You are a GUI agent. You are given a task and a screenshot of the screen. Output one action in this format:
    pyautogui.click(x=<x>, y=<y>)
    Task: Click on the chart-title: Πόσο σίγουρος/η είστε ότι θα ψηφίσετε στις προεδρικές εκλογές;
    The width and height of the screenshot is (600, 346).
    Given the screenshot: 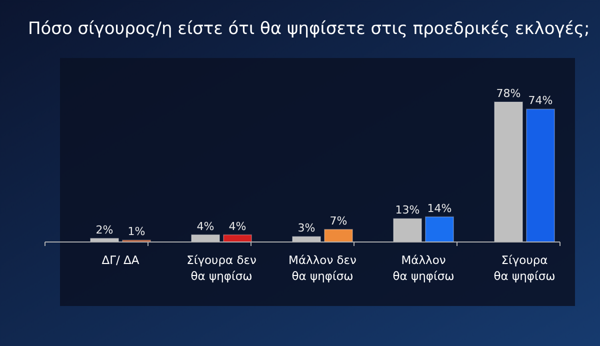 What is the action you would take?
    pyautogui.click(x=309, y=29)
    